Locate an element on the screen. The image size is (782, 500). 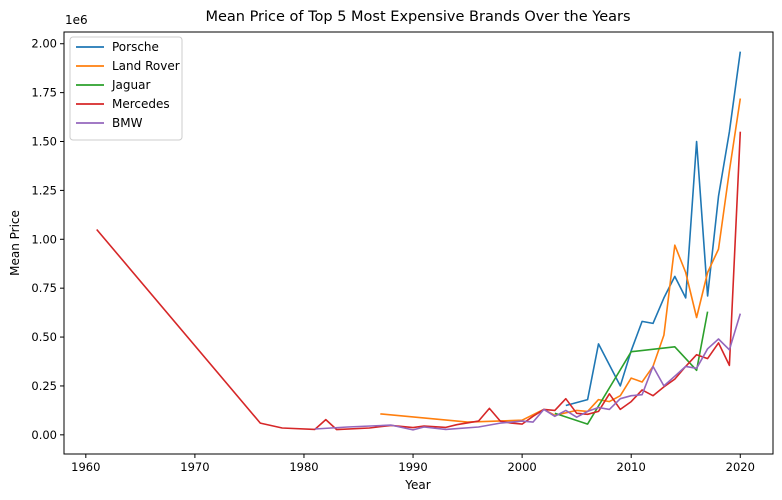
y-tick-label: 1.75 is located at coordinates (44, 93).